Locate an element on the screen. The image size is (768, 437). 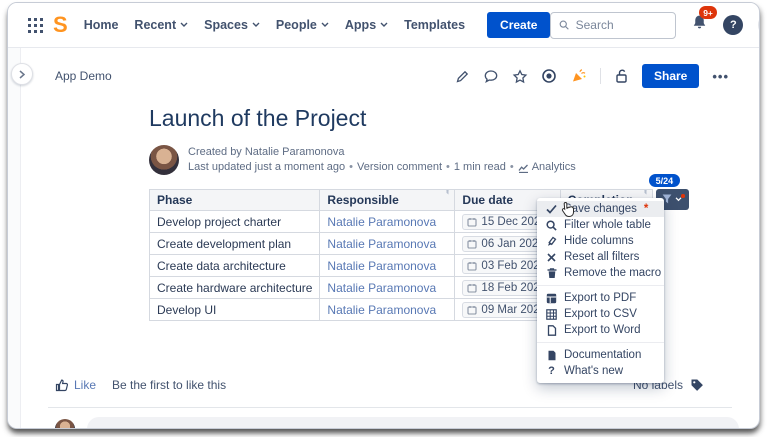
document-icon is located at coordinates (551, 330).